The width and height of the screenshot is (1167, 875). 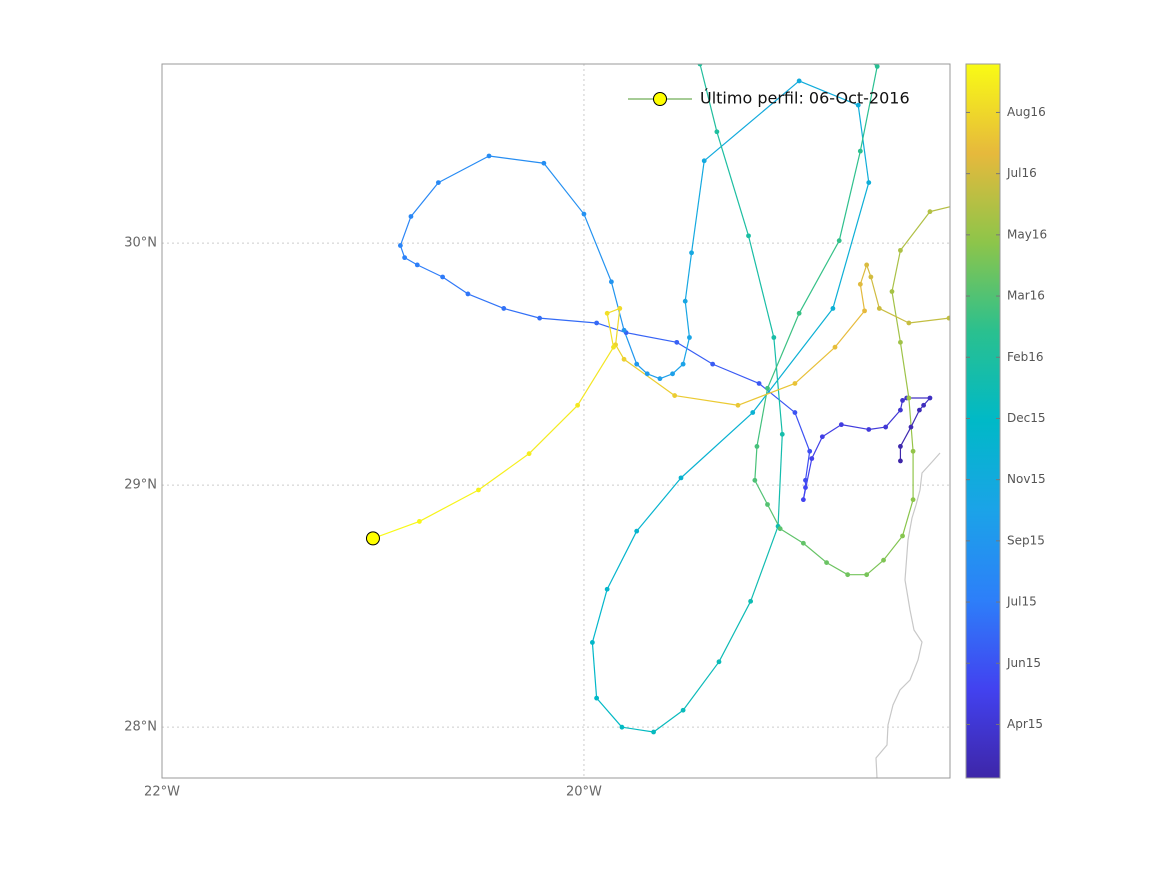 What do you see at coordinates (1025, 724) in the screenshot?
I see `colorbar-tick-label: Apr15` at bounding box center [1025, 724].